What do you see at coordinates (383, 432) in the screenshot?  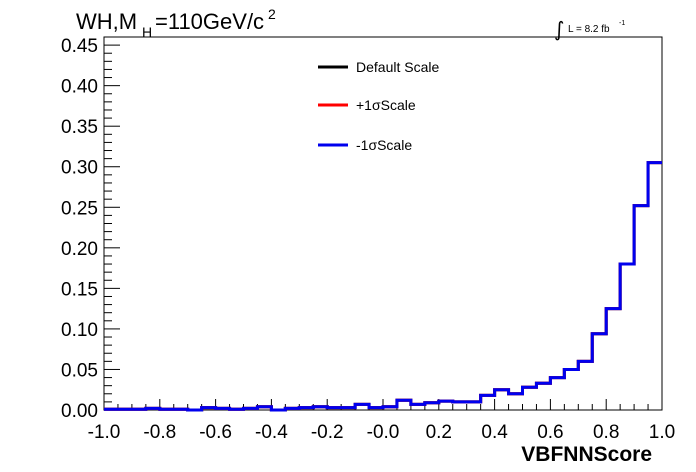 I see `x-tick-label: -0.0` at bounding box center [383, 432].